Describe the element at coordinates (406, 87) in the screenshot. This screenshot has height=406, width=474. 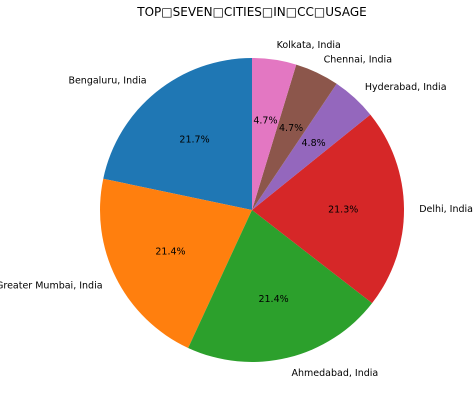
I see `slice-label: Hyderabad, India` at that location.